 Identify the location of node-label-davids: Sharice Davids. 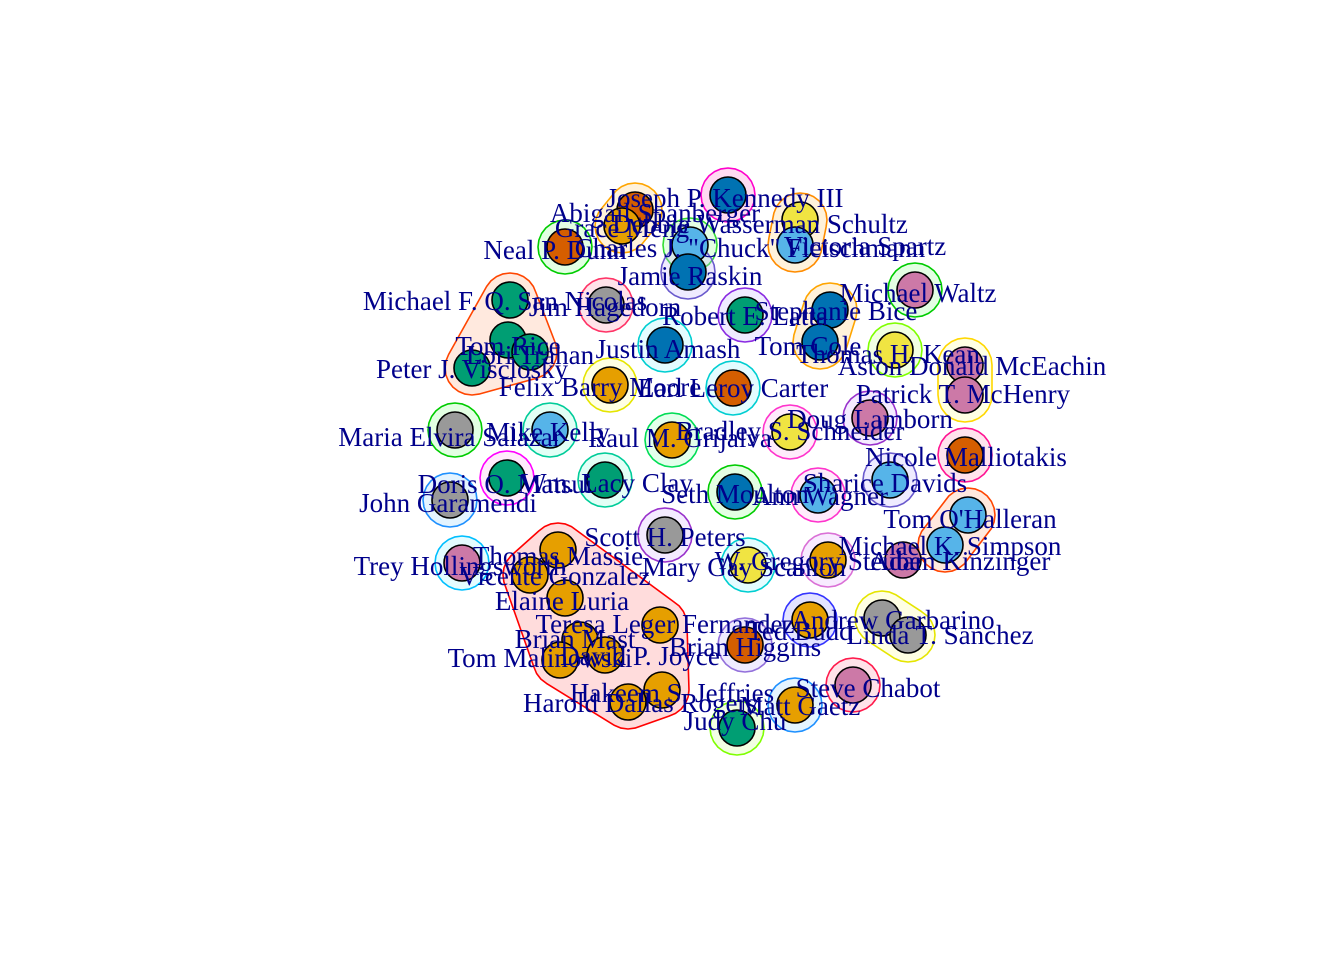
(885, 483).